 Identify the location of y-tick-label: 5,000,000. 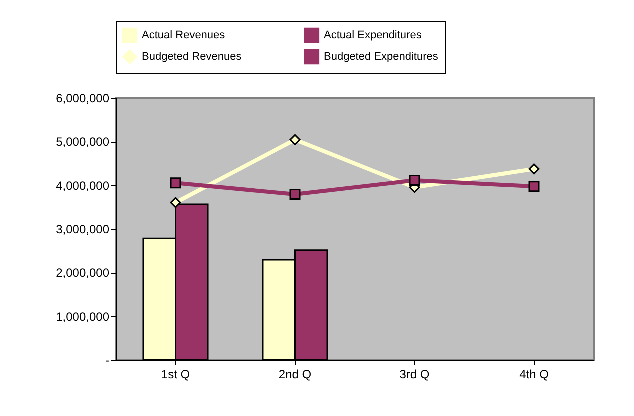
(83, 142).